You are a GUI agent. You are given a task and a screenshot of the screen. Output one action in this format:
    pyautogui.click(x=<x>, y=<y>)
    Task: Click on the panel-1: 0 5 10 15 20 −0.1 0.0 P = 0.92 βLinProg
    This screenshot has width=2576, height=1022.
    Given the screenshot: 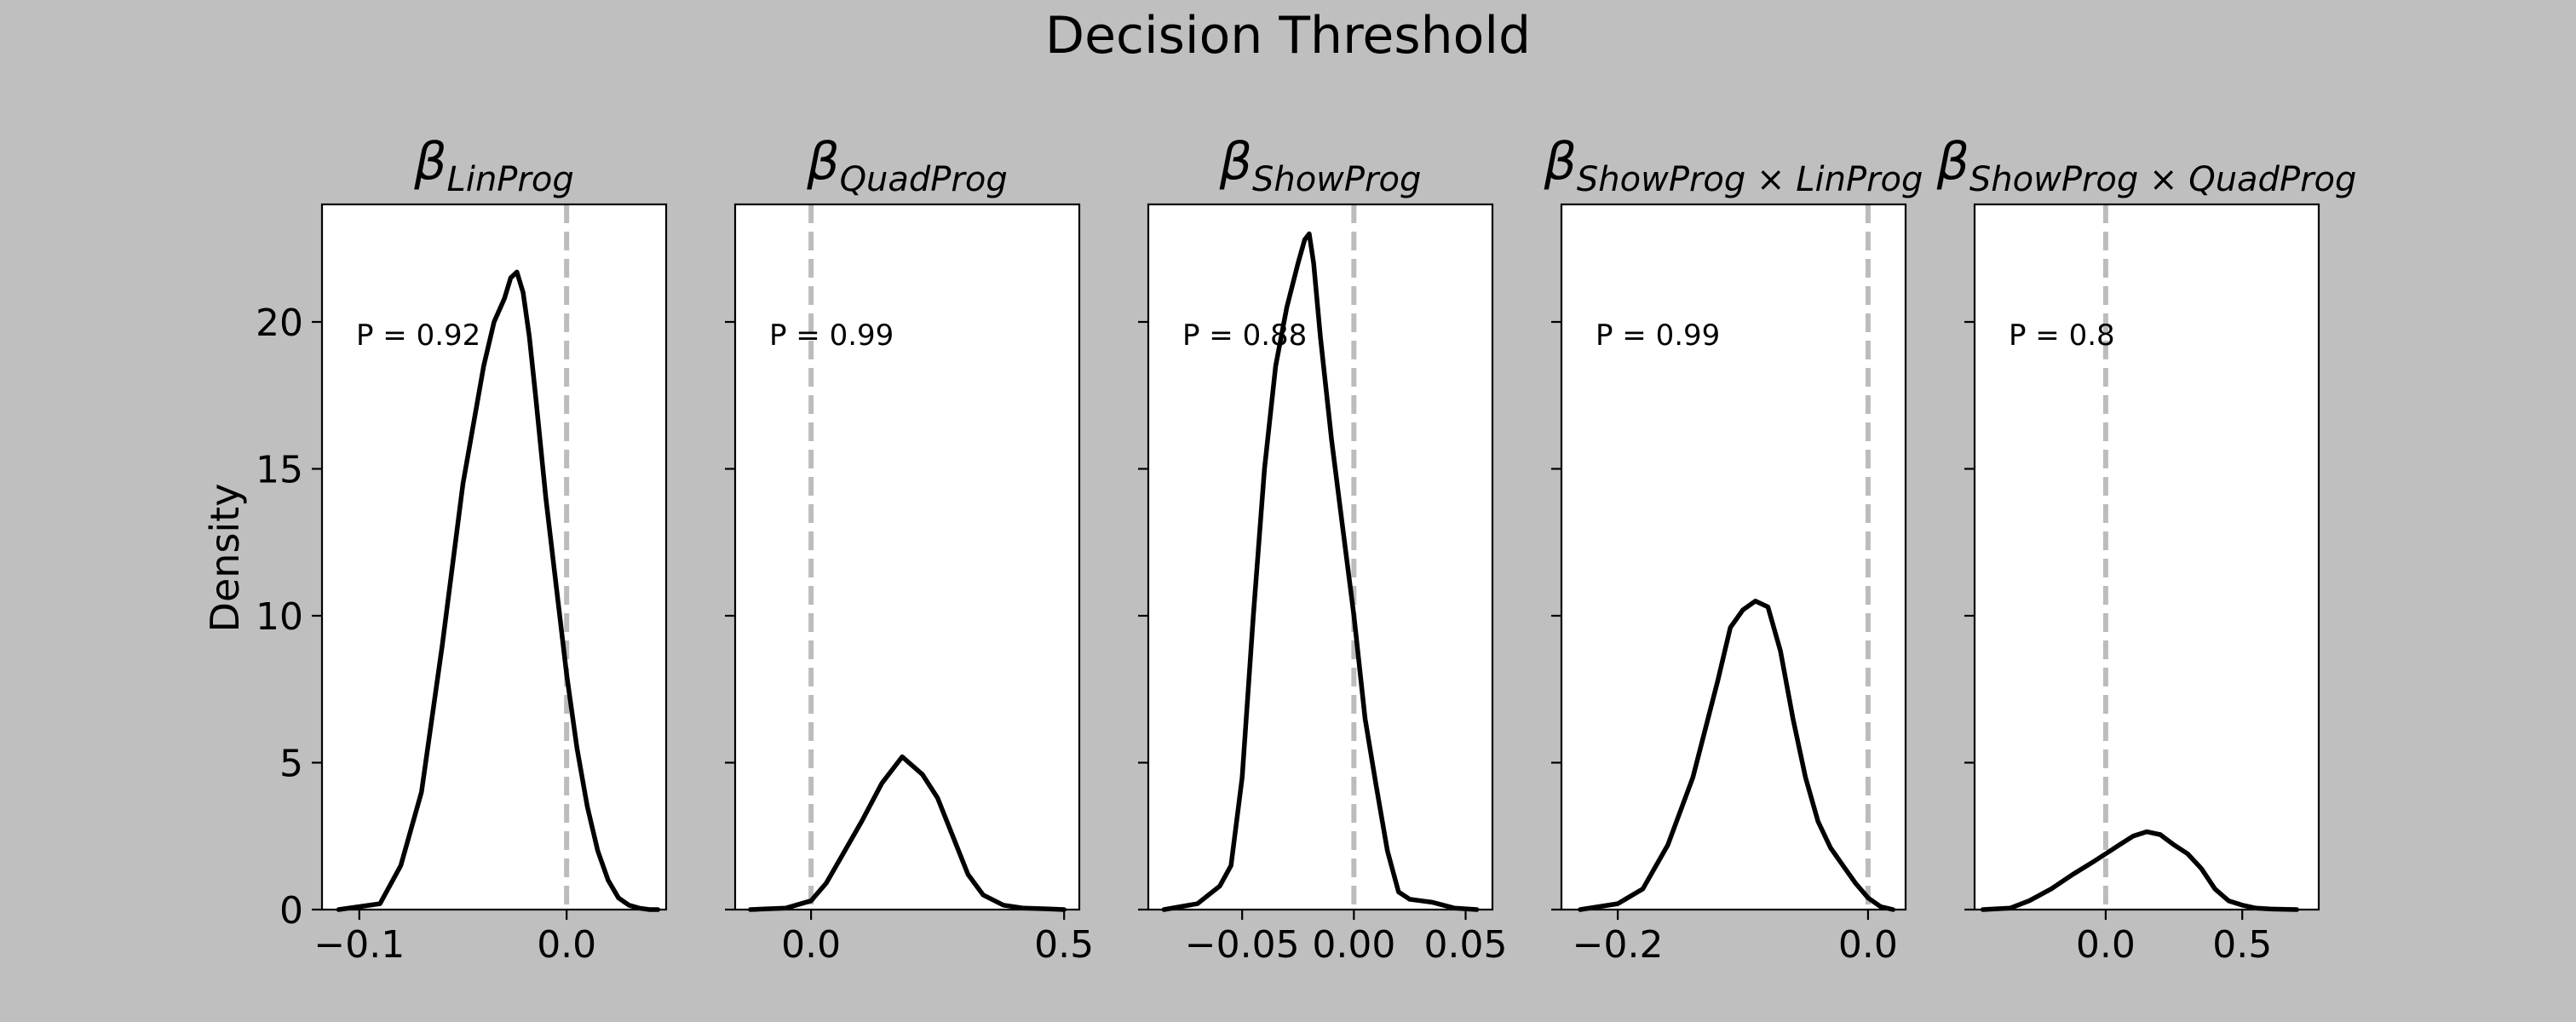 What is the action you would take?
    pyautogui.click(x=462, y=549)
    